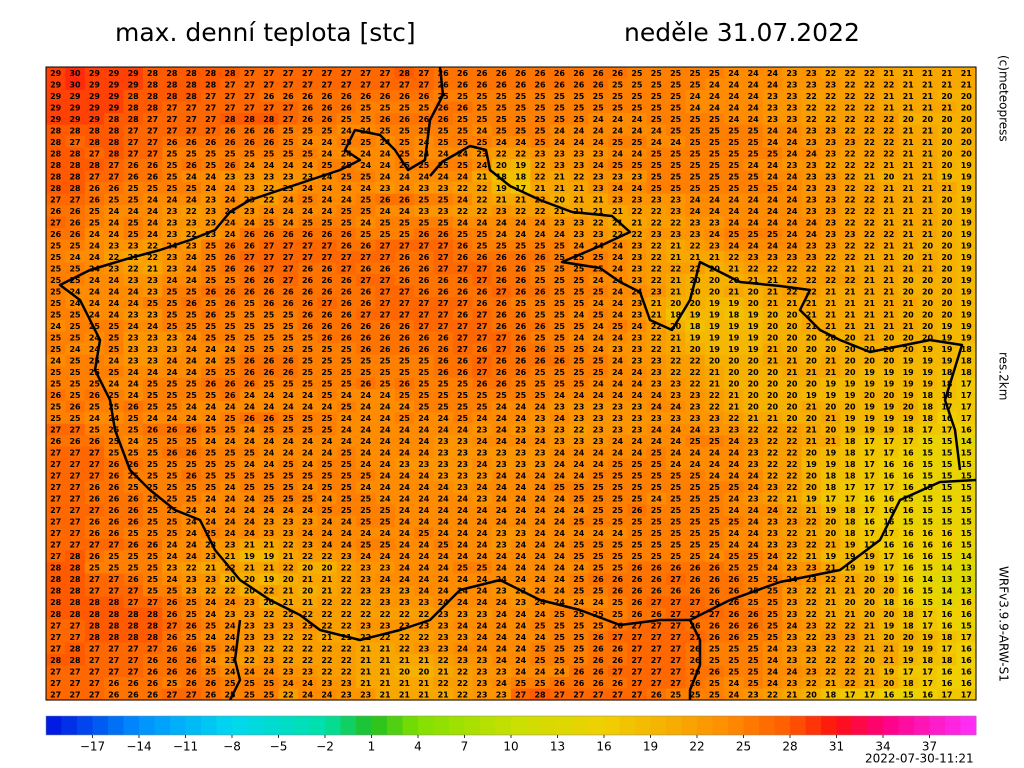  I want to click on temperature-value: 16, so click(909, 568).